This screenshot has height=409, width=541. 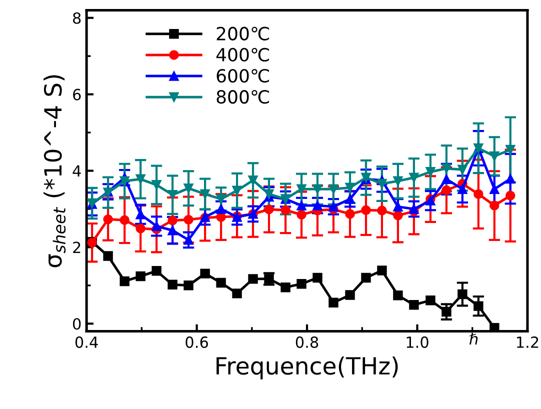 I want to click on x-tick-label: 0.8, so click(x=307, y=342).